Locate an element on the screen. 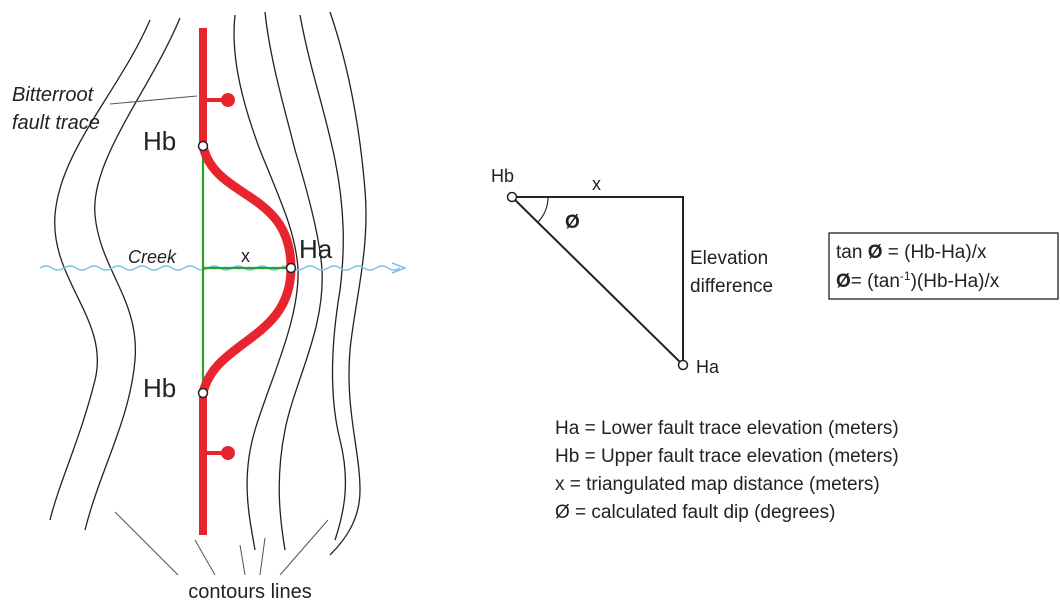 This screenshot has width=1060, height=605. formula-part: = (tan is located at coordinates (875, 281).